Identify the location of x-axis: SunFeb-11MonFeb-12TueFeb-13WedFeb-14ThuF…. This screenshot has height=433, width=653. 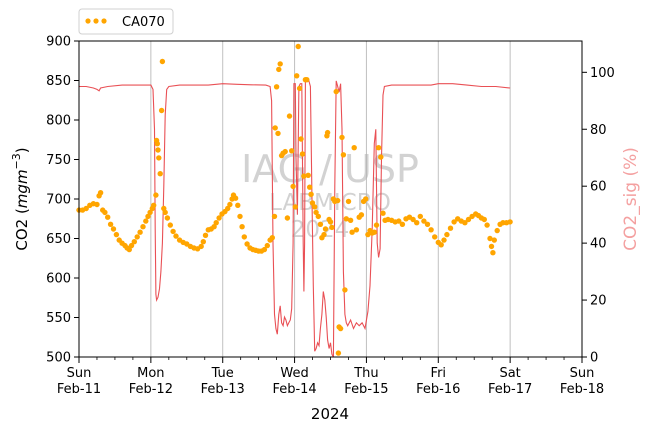
(330, 377).